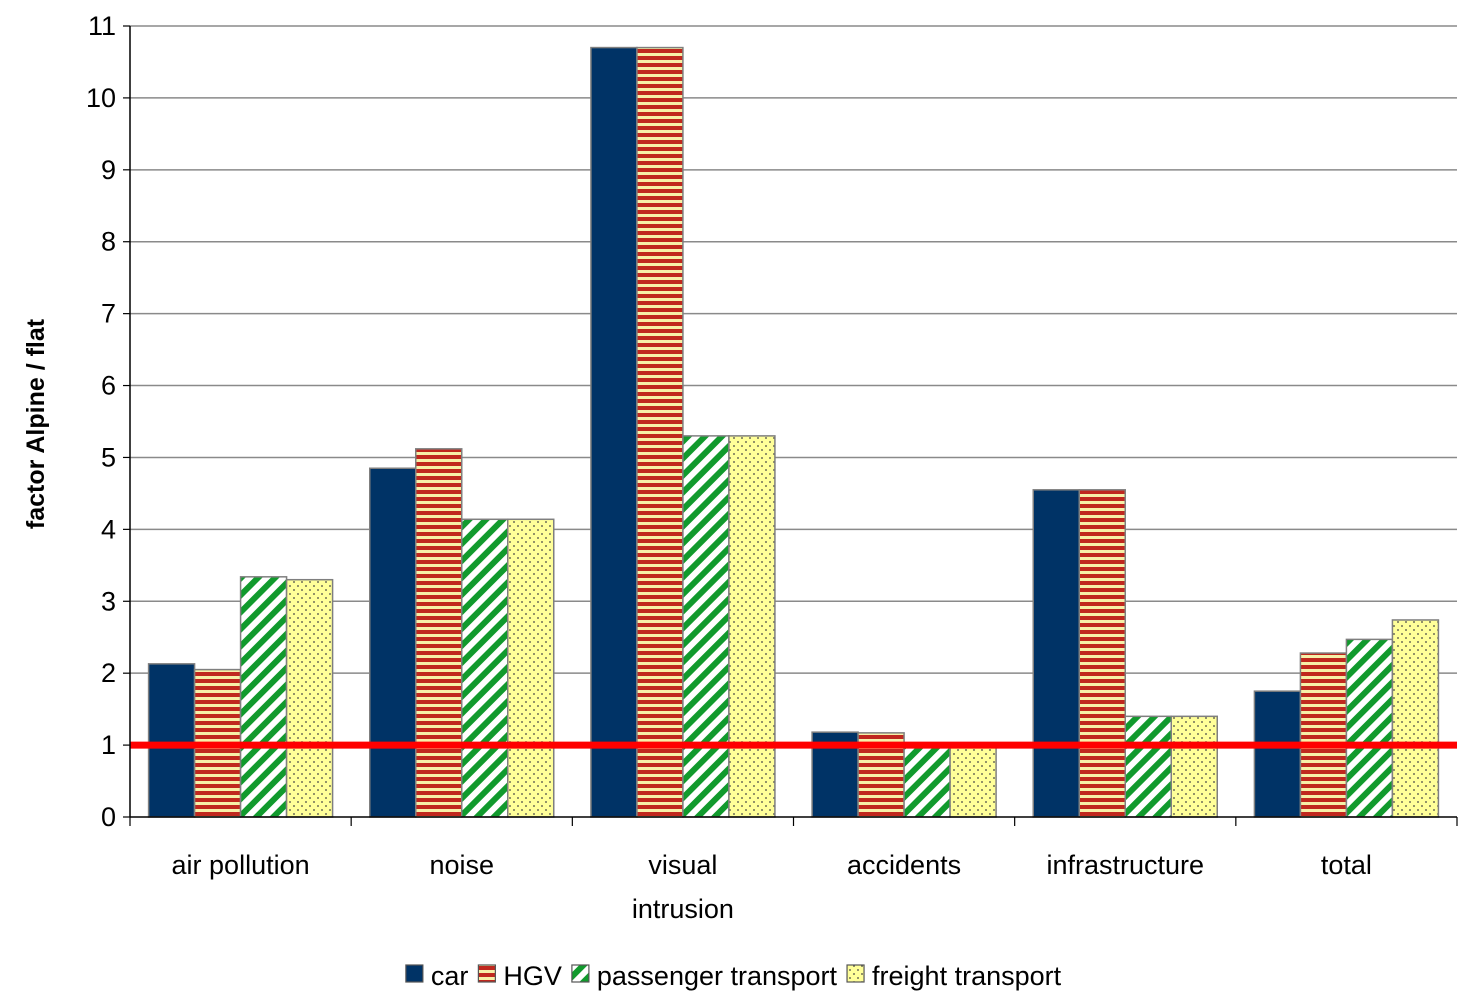 This screenshot has width=1467, height=999. Describe the element at coordinates (108, 817) in the screenshot. I see `y-tick-label: 0` at that location.